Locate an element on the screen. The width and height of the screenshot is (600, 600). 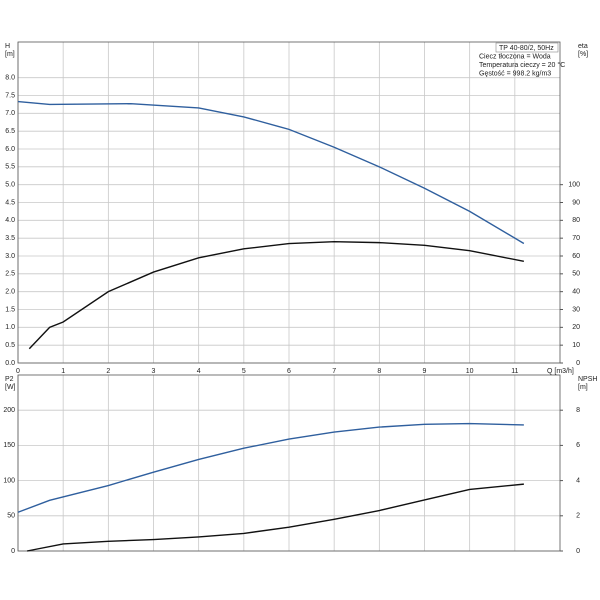
y-axis-label: [W] is located at coordinates (10, 387).